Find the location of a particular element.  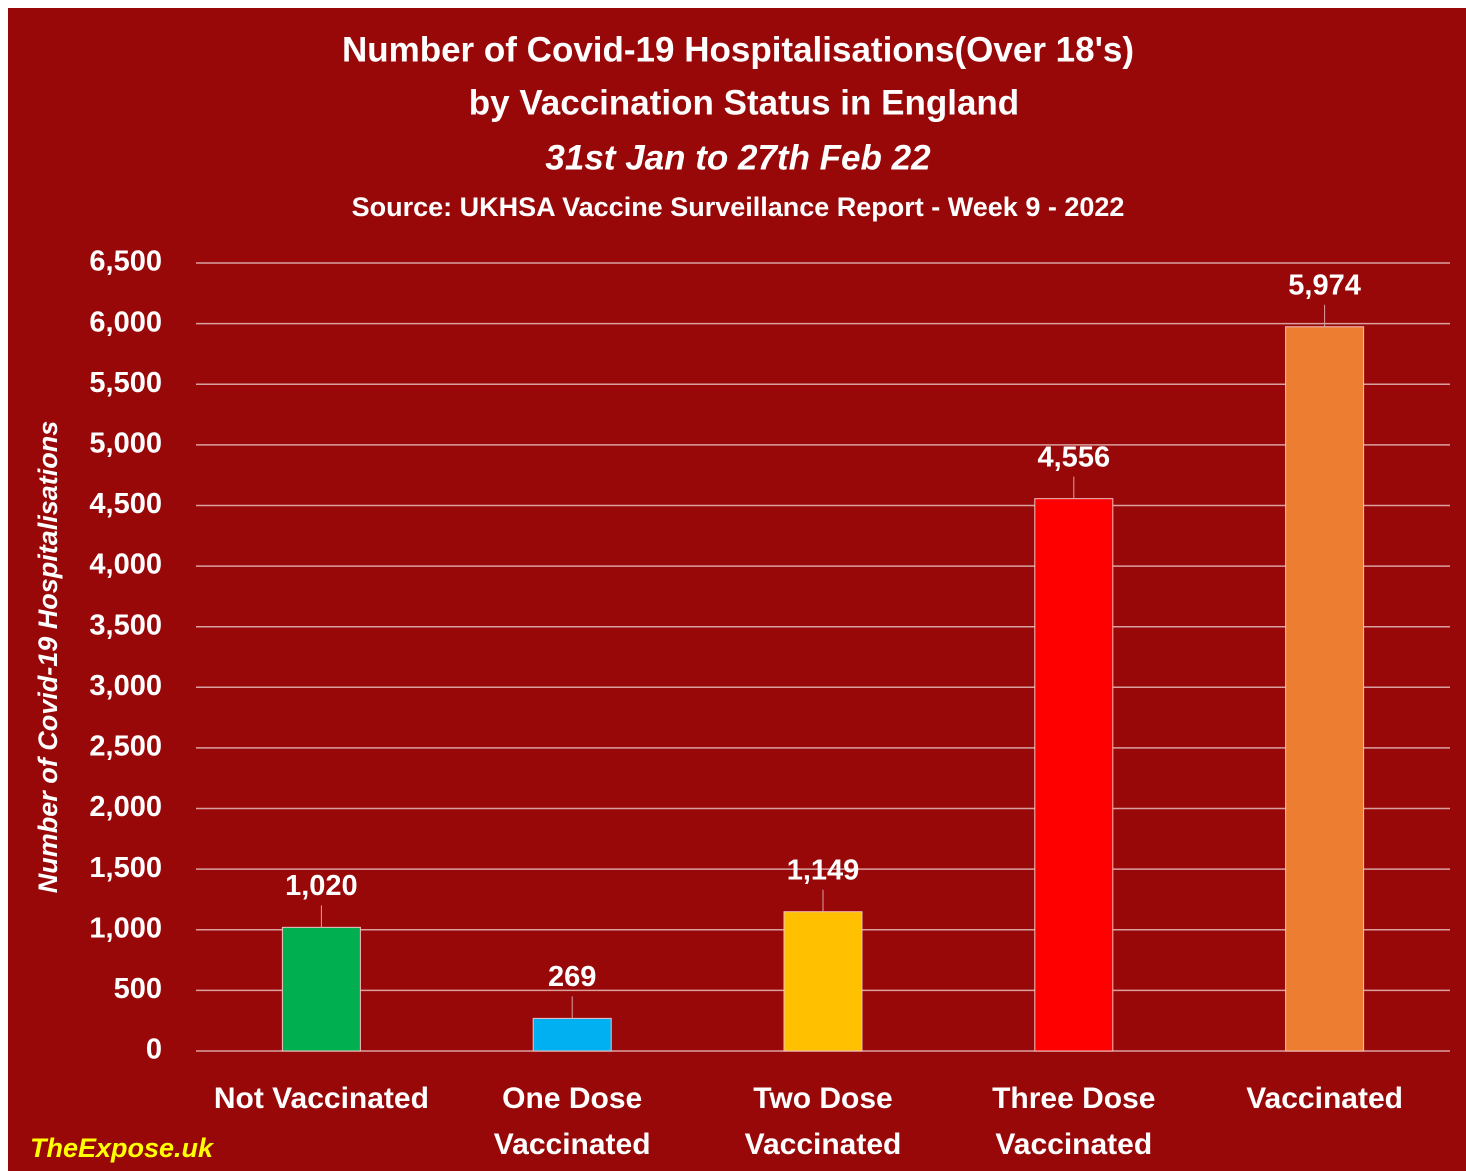

y-tick-label: 500 is located at coordinates (138, 989).